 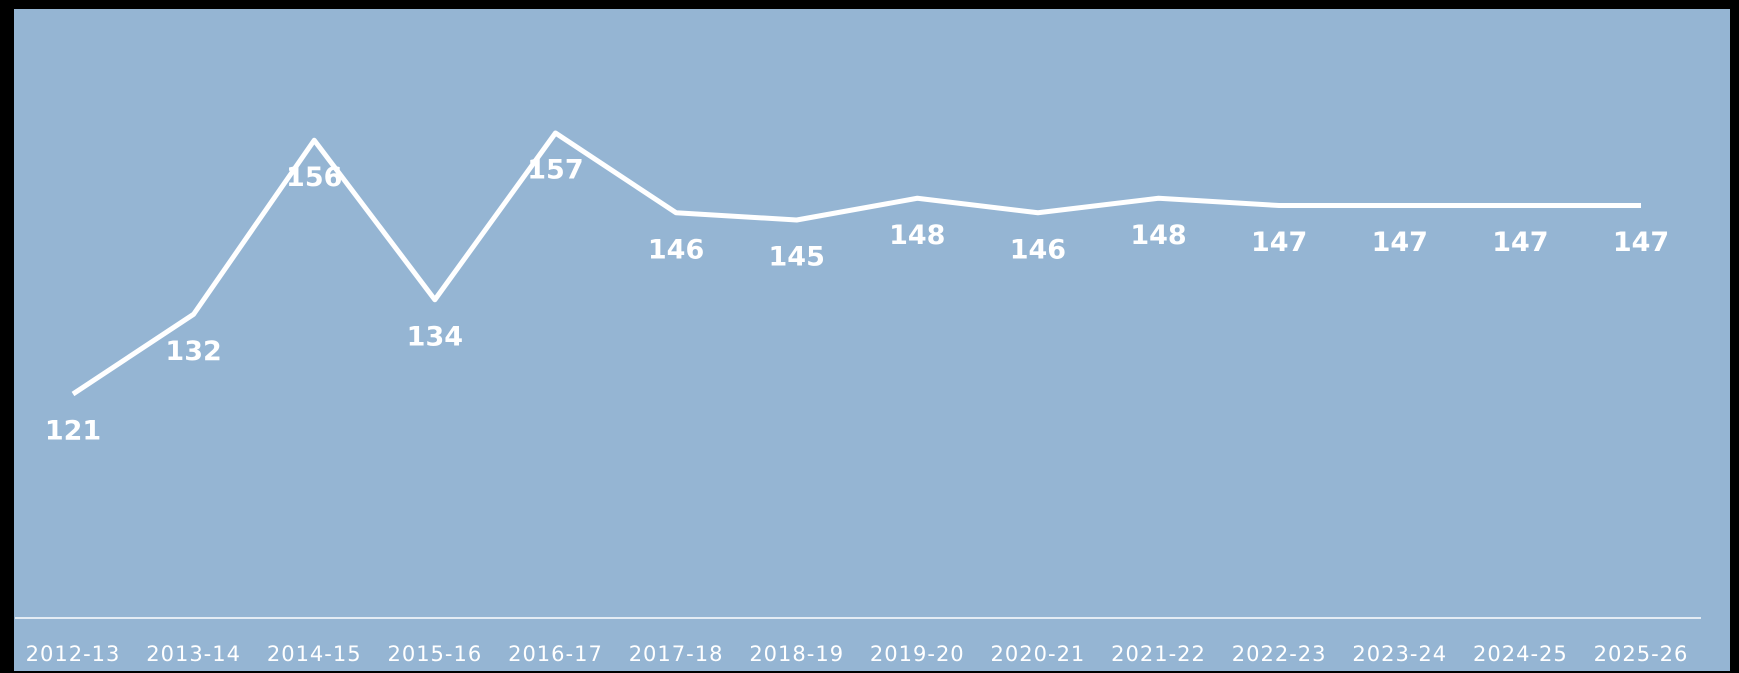 What do you see at coordinates (435, 336) in the screenshot?
I see `value-label: 134` at bounding box center [435, 336].